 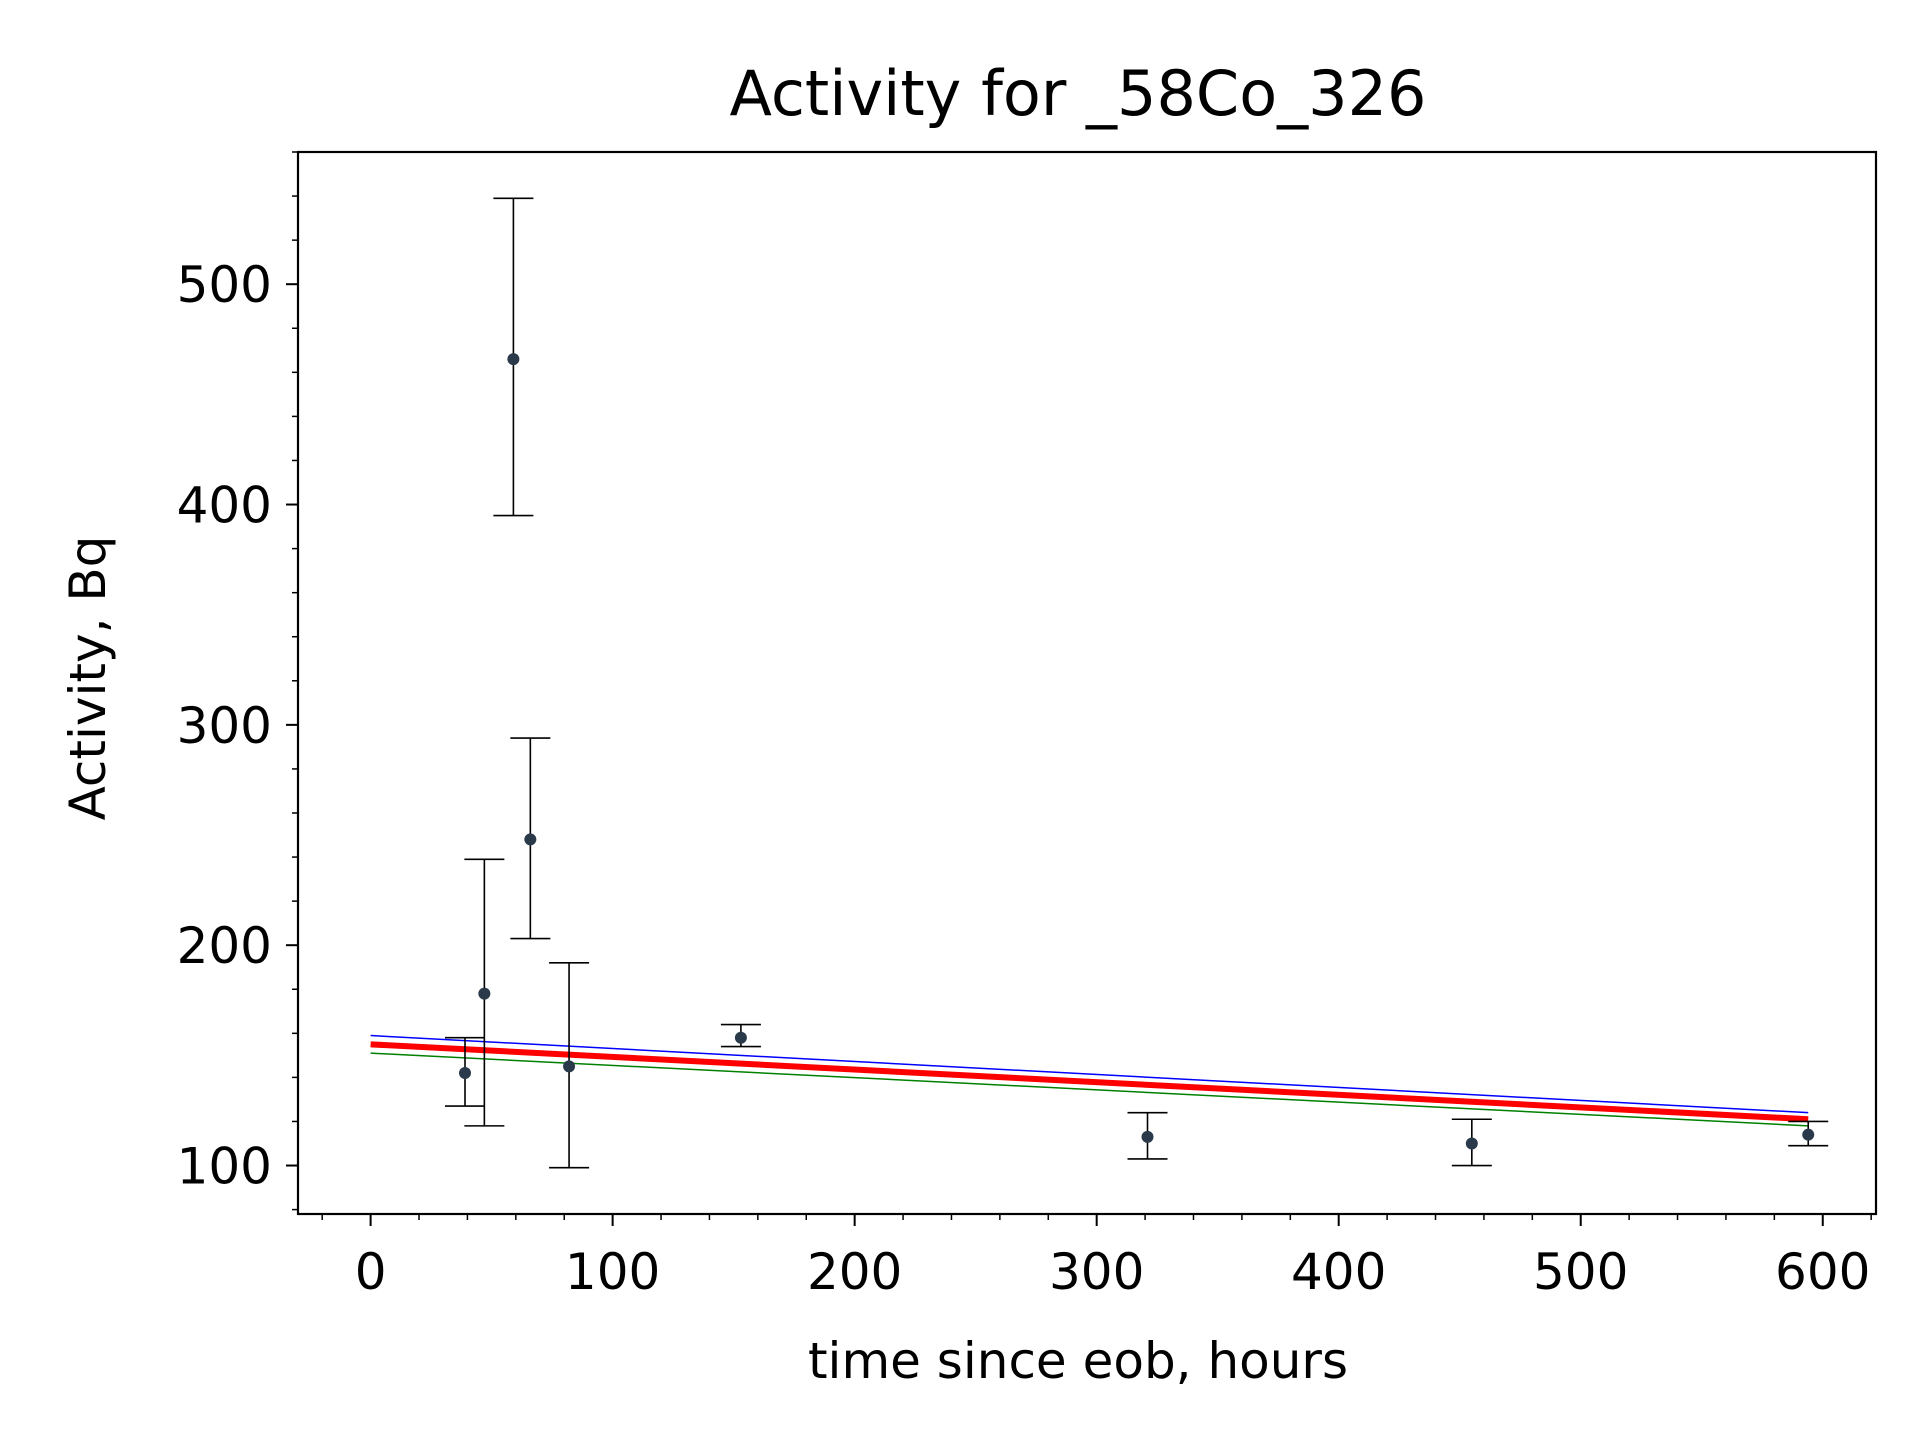 What do you see at coordinates (224, 726) in the screenshot?
I see `y-tick-label-2: 300` at bounding box center [224, 726].